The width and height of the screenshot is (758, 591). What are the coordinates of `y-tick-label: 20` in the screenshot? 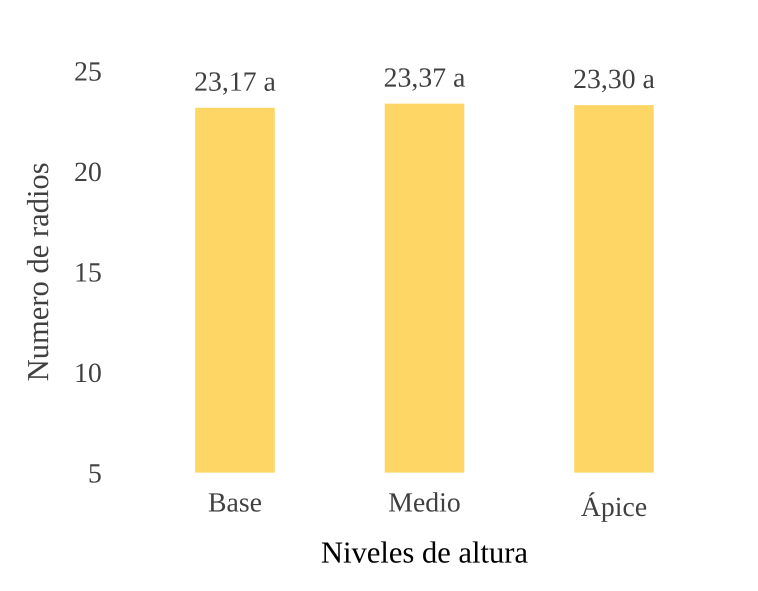 It's located at (88, 172).